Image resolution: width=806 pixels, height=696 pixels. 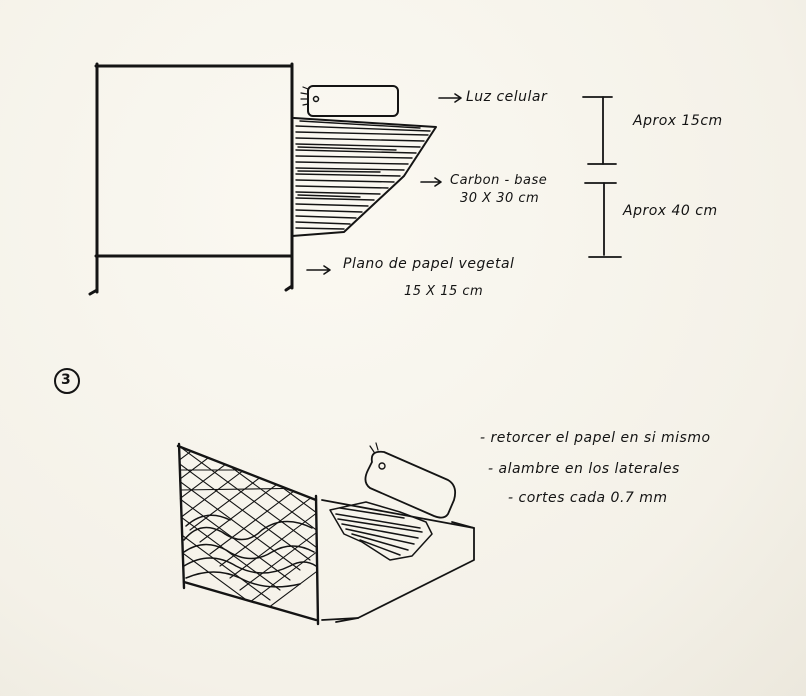 What do you see at coordinates (349, 101) in the screenshot?
I see `phone-light` at bounding box center [349, 101].